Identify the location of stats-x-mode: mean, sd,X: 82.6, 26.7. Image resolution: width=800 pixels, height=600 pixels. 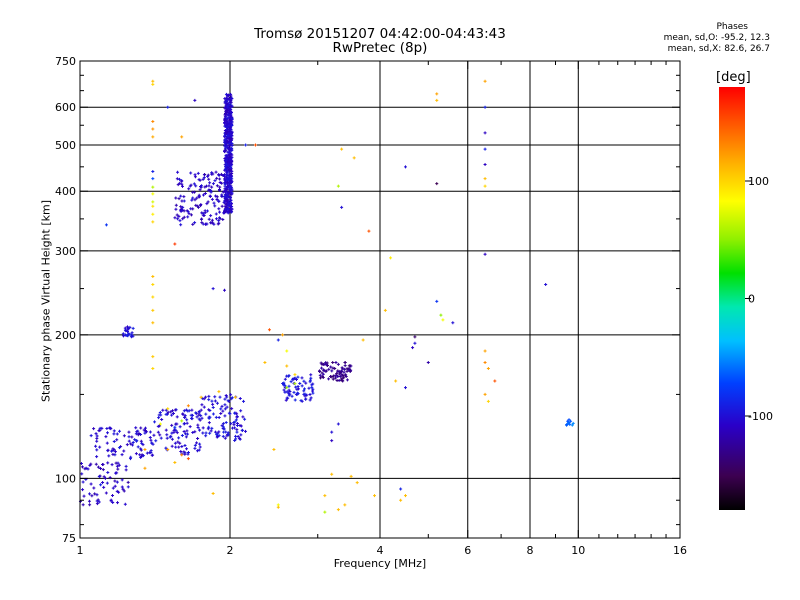
(718, 49).